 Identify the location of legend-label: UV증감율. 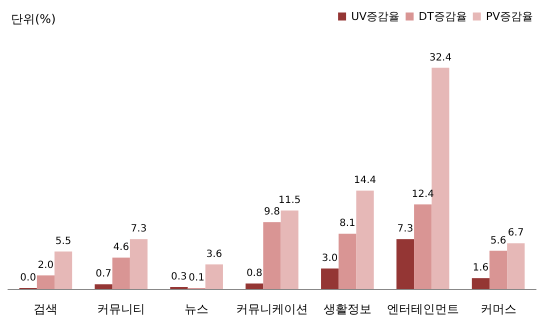
(375, 16).